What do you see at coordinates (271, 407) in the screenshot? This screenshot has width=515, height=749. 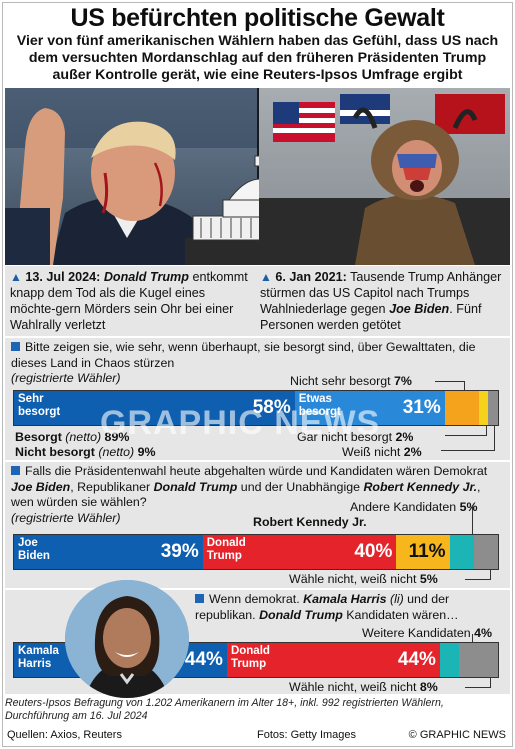 I see `data-label-sehr-besorgt: 58%` at bounding box center [271, 407].